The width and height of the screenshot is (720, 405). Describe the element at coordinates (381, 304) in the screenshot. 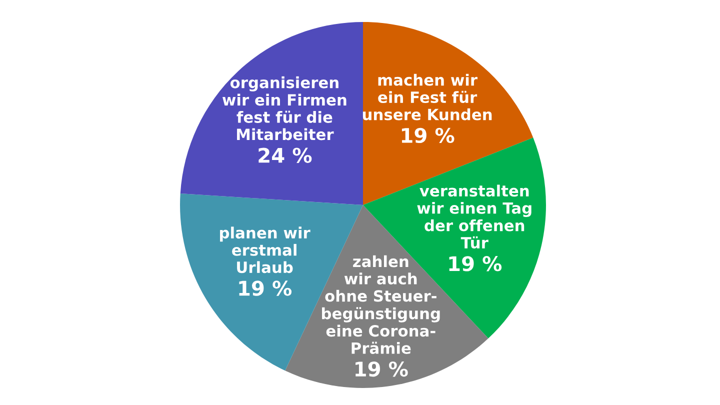

I see `slice-label: zahlen wir auch ohne Steuer- begünstigung eine Corona- Prämie` at that location.